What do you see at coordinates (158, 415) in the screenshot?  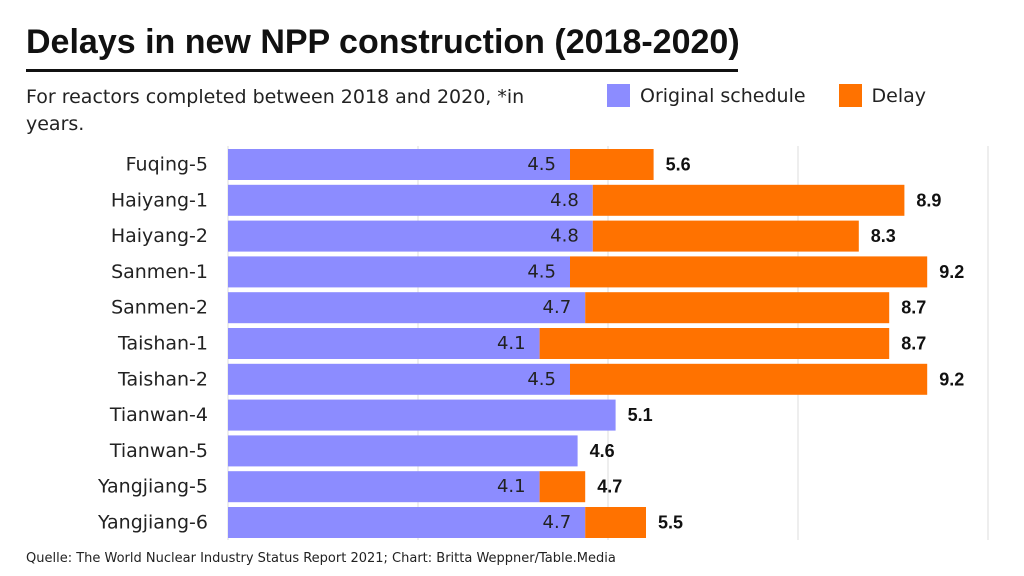 I see `category-label: Tianwan-4` at bounding box center [158, 415].